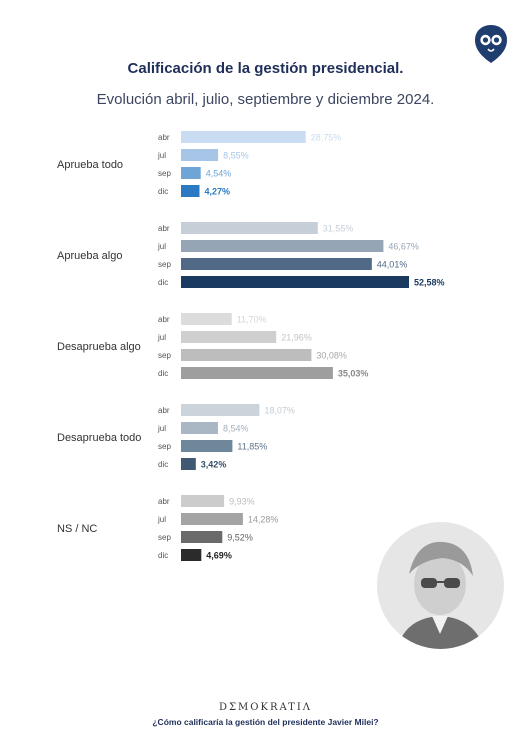 This screenshot has height=750, width=531. I want to click on group-label: NS / NC, so click(77, 529).